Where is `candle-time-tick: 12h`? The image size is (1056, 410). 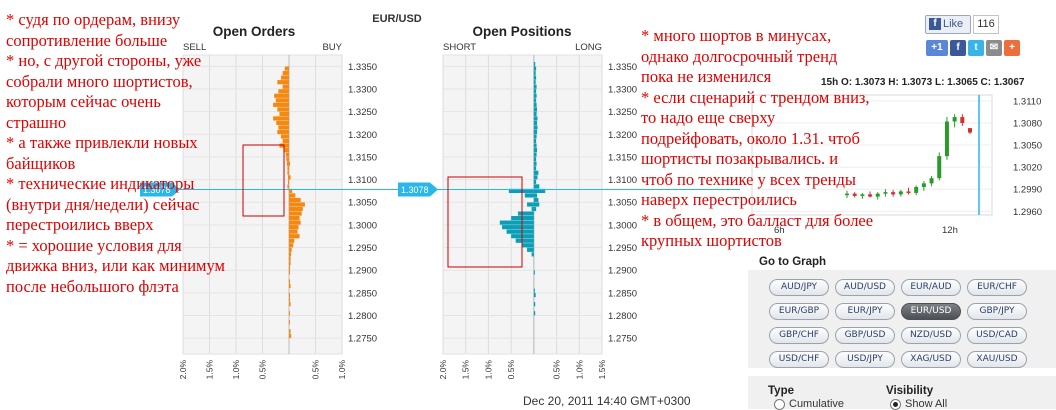 candle-time-tick: 12h is located at coordinates (950, 230).